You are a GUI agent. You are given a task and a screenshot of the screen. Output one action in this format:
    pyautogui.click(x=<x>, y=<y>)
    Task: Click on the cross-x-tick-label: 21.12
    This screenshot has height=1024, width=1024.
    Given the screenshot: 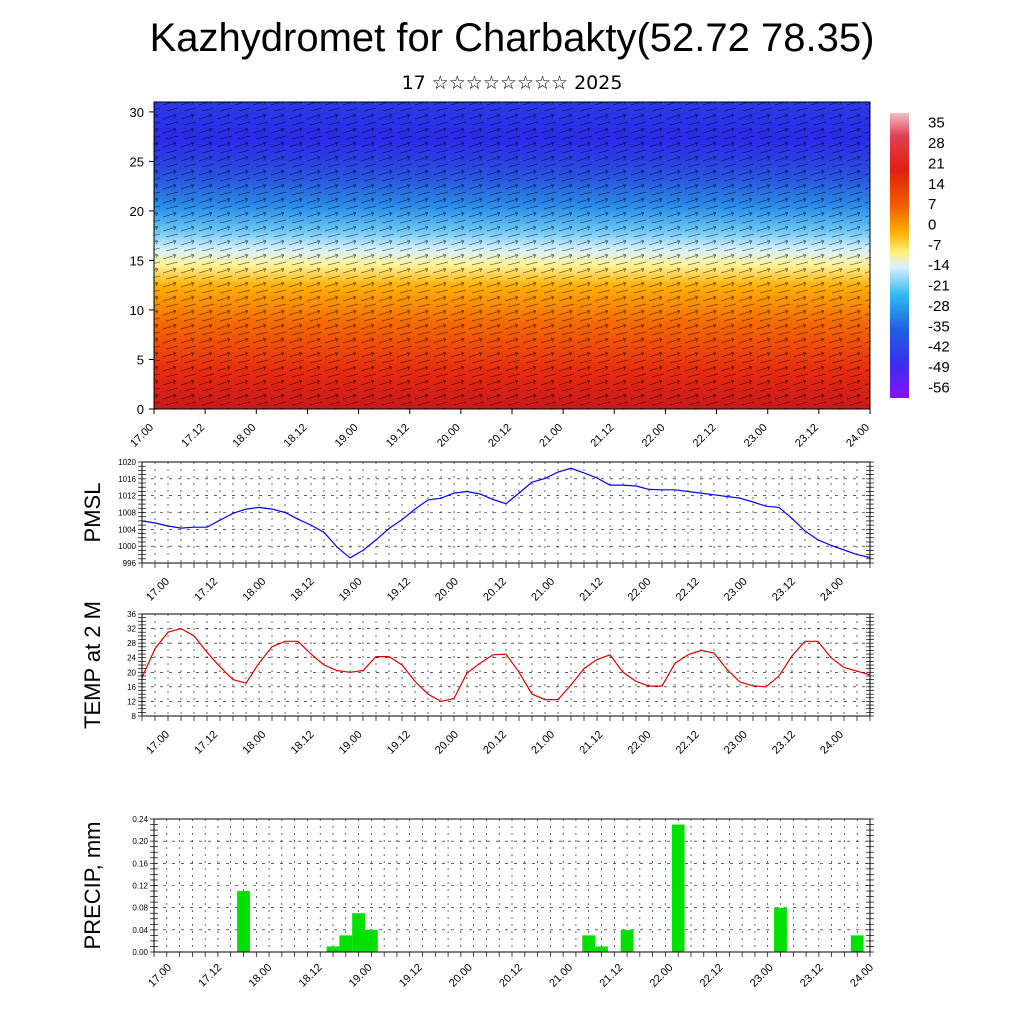 What is the action you would take?
    pyautogui.click(x=602, y=436)
    